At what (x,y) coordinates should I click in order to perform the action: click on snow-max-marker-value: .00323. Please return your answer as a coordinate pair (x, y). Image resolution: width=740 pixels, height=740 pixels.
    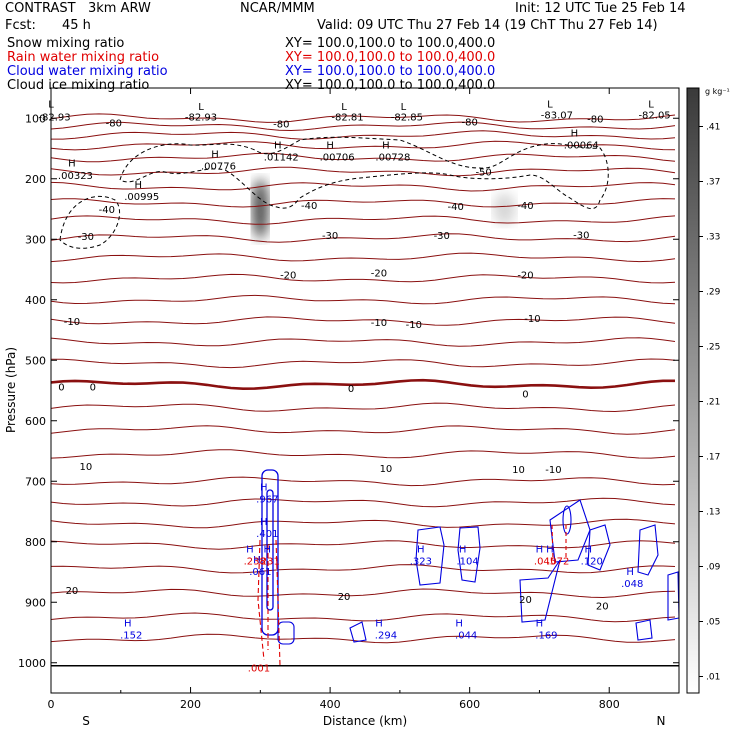
    Looking at the image, I should click on (75, 176).